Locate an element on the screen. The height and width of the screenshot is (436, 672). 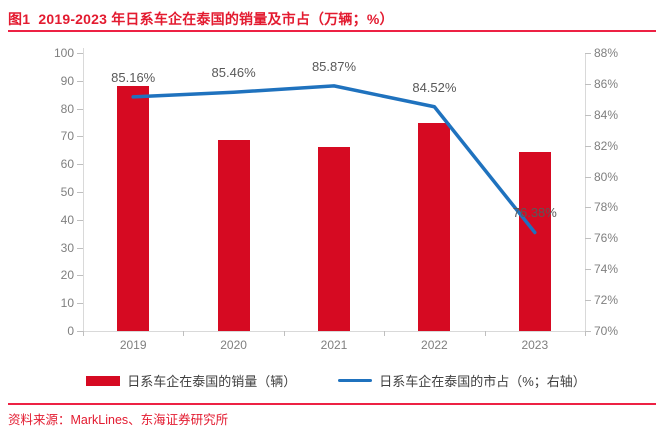
left-axis-tick-label: 10 is located at coordinates (67, 303).